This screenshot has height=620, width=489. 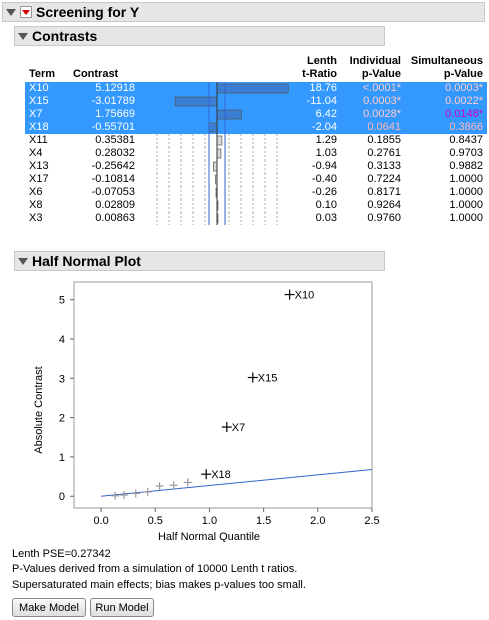 I want to click on x-tick-label: 1.5, so click(x=263, y=521).